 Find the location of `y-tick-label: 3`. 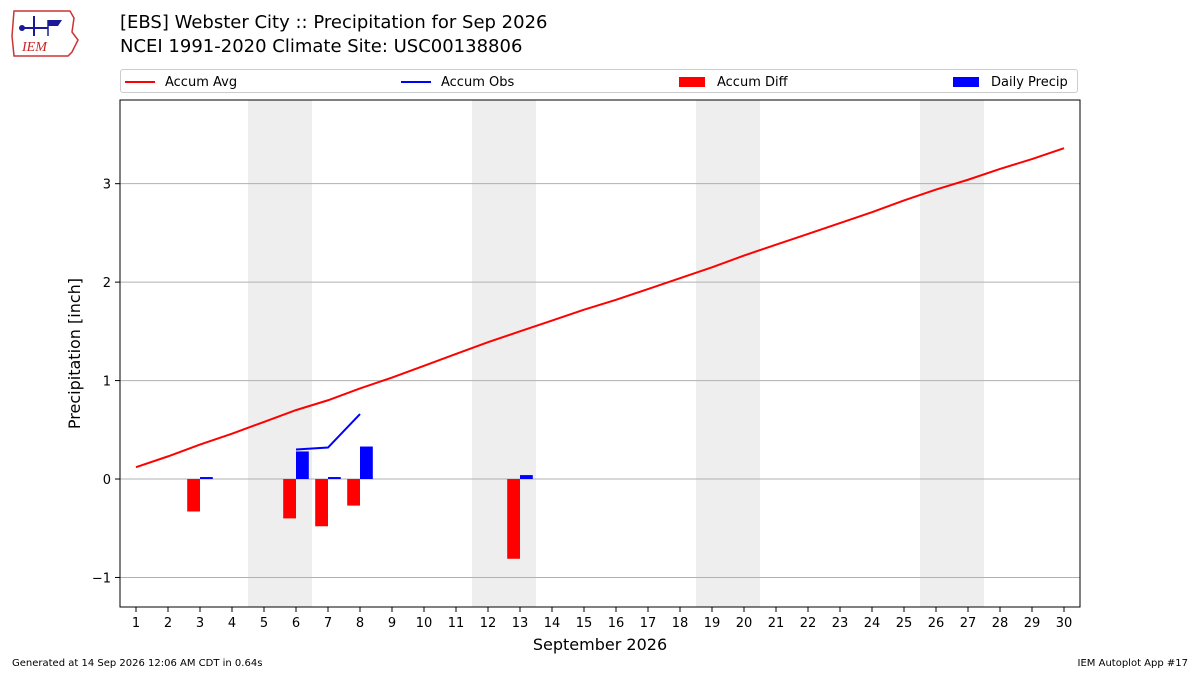

y-tick-label: 3 is located at coordinates (107, 185).